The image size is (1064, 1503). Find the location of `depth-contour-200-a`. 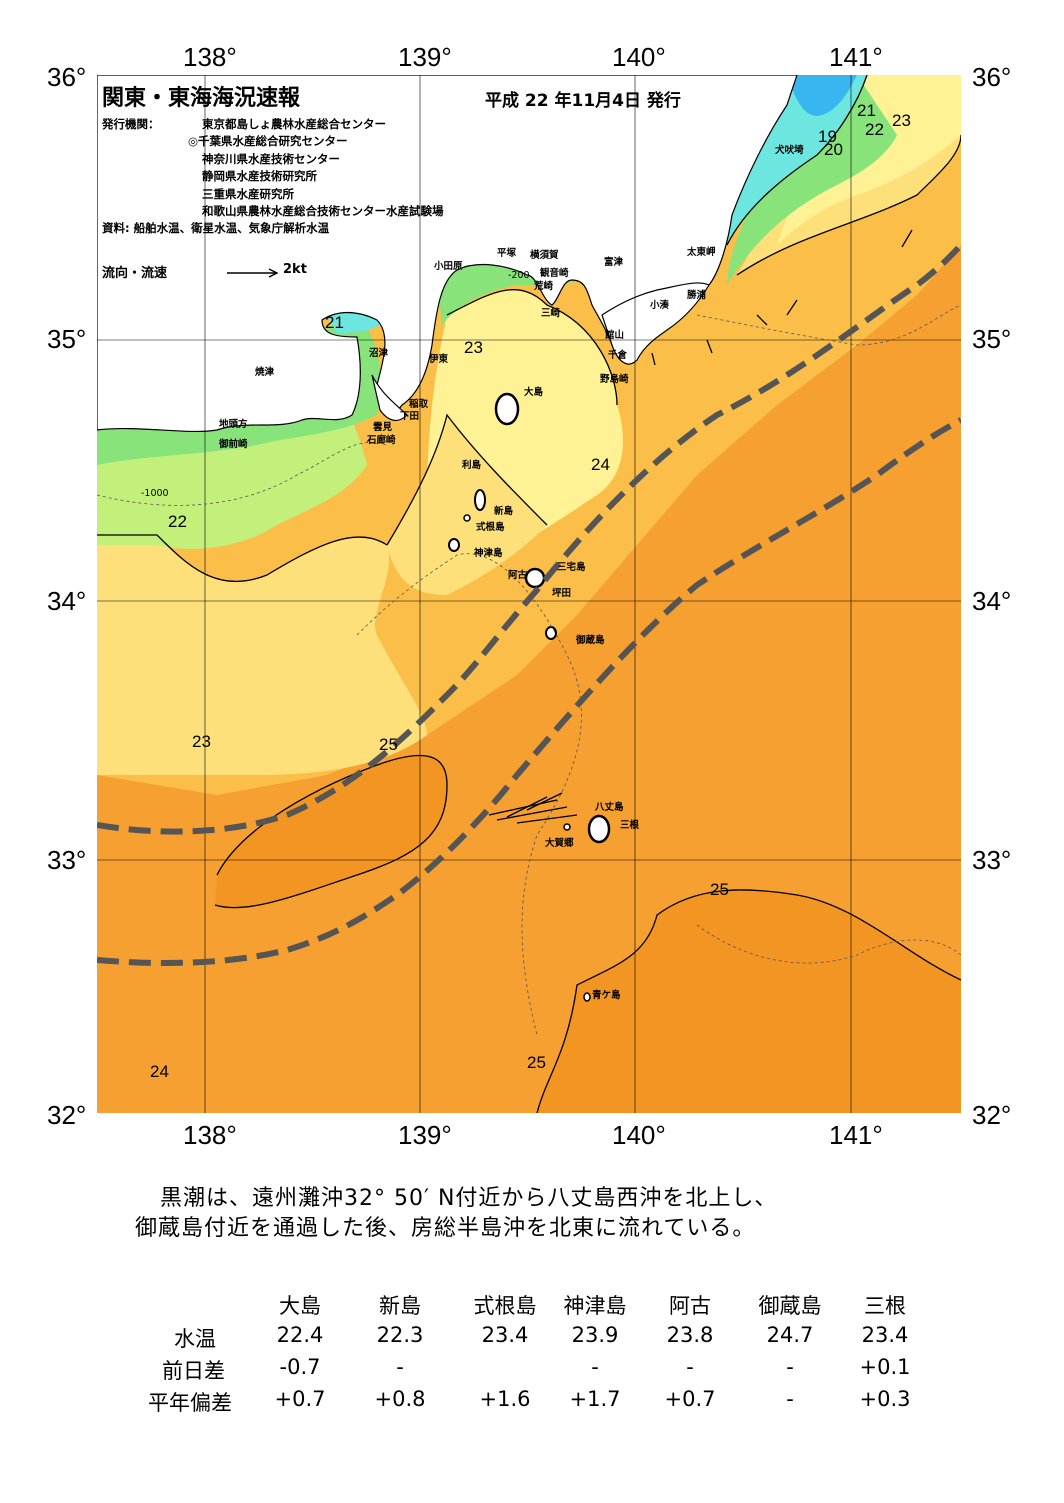

depth-contour-200-a is located at coordinates (828, 325).